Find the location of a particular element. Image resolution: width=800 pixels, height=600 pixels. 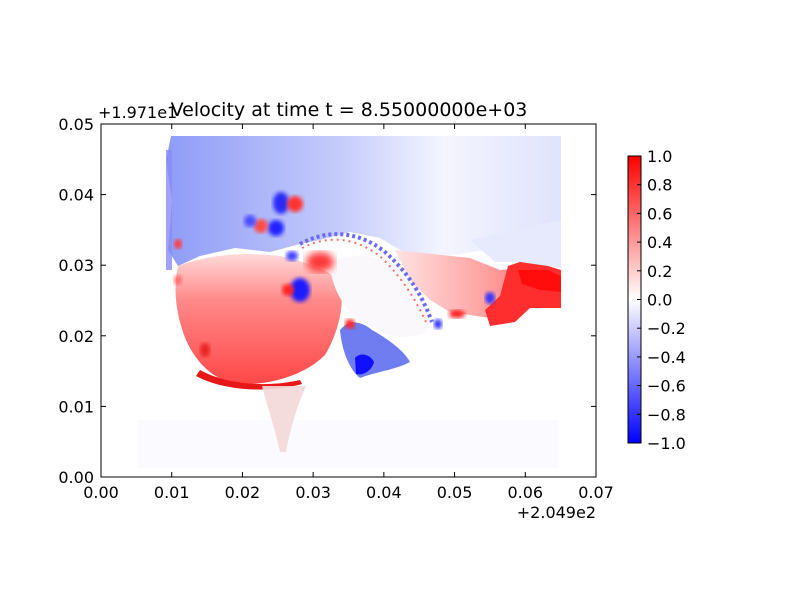

colorbar-tick-label: 0.0 is located at coordinates (659, 300).